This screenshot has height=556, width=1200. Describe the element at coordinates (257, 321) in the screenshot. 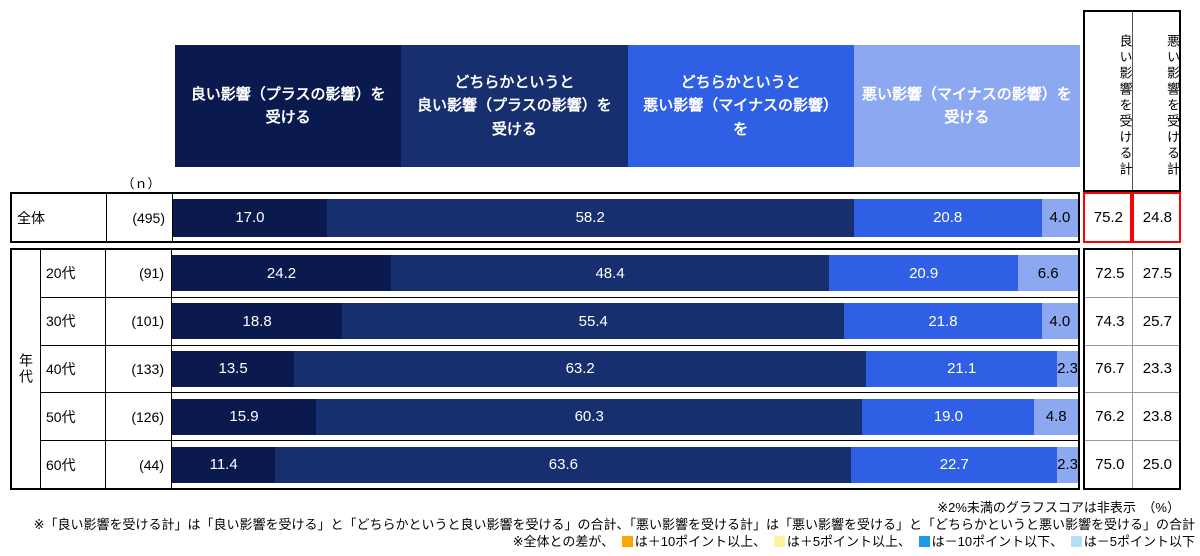

I see `bar-segment: 18.8` at that location.